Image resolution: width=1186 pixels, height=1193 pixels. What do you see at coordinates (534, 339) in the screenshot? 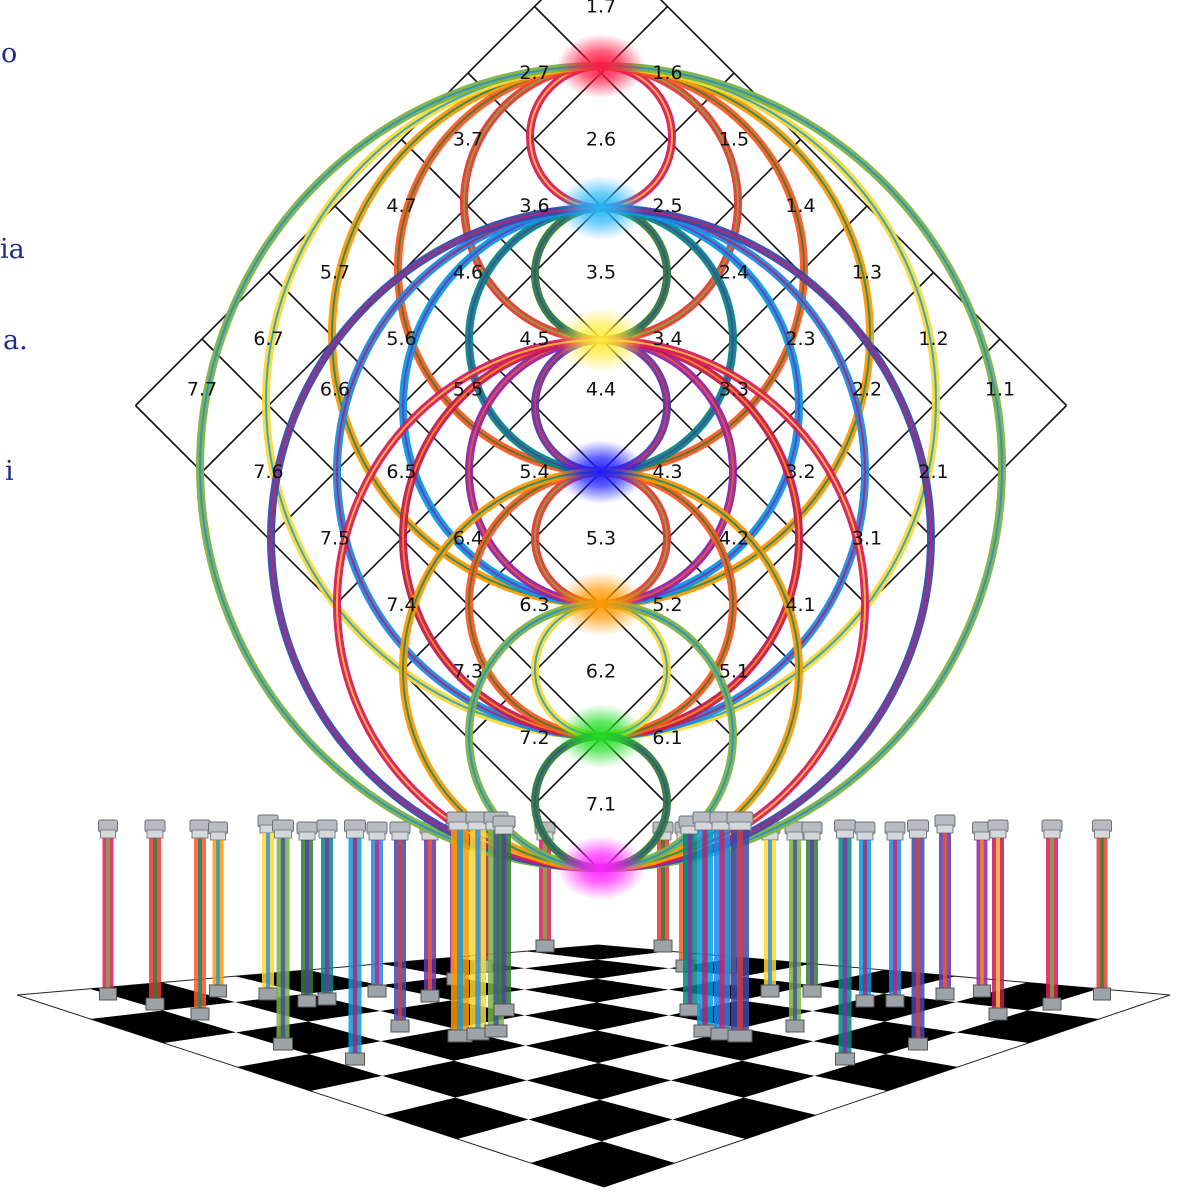
I see `grid-label: 4.5` at bounding box center [534, 339].